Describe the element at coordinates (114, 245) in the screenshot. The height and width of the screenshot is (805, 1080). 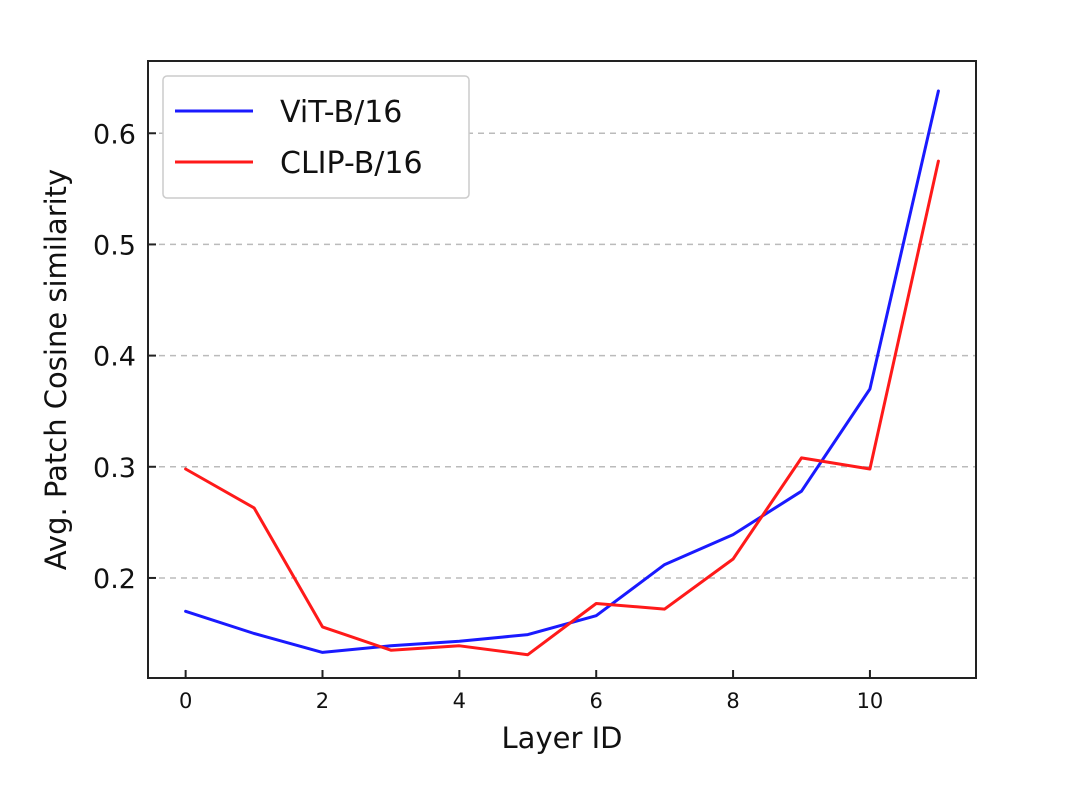
I see `y-tick-label-3: 0.5` at that location.